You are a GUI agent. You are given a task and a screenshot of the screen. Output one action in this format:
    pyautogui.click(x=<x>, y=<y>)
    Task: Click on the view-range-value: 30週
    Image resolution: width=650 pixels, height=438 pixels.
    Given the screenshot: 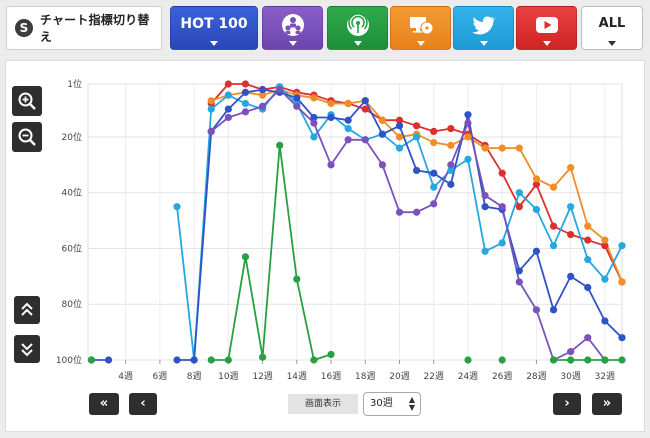 What is the action you would take?
    pyautogui.click(x=381, y=403)
    